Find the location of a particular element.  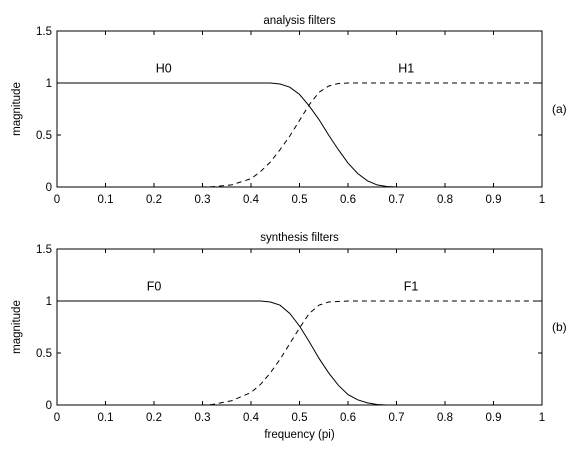

panel-label: (a) is located at coordinates (559, 109).